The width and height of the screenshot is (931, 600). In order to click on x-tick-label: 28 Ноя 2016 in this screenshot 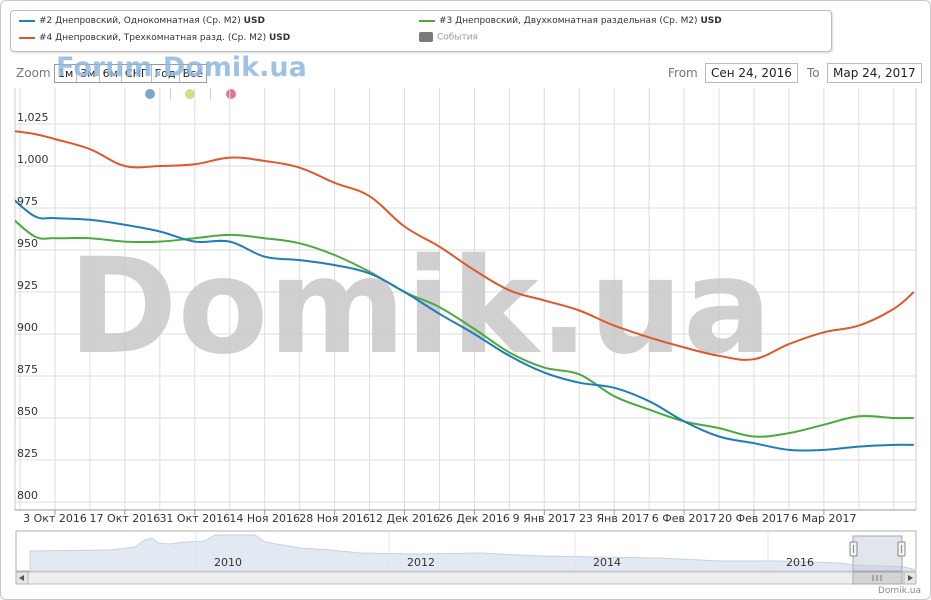, I will do `click(334, 518)`.